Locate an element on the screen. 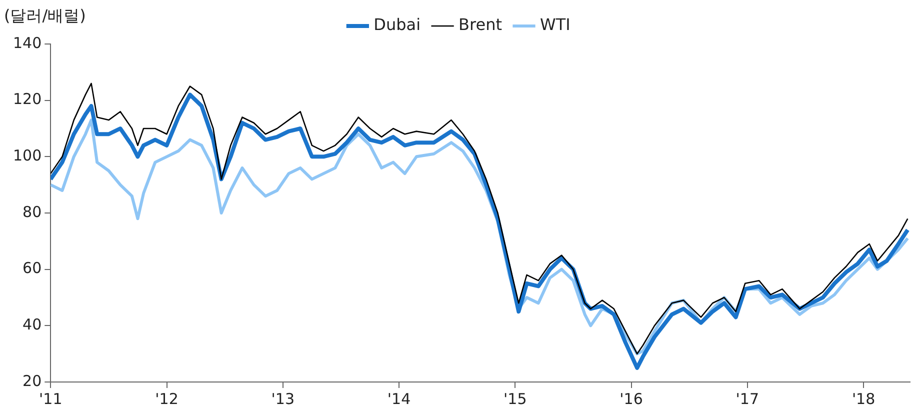 The height and width of the screenshot is (414, 912). x-tick-label: '14 is located at coordinates (399, 399).